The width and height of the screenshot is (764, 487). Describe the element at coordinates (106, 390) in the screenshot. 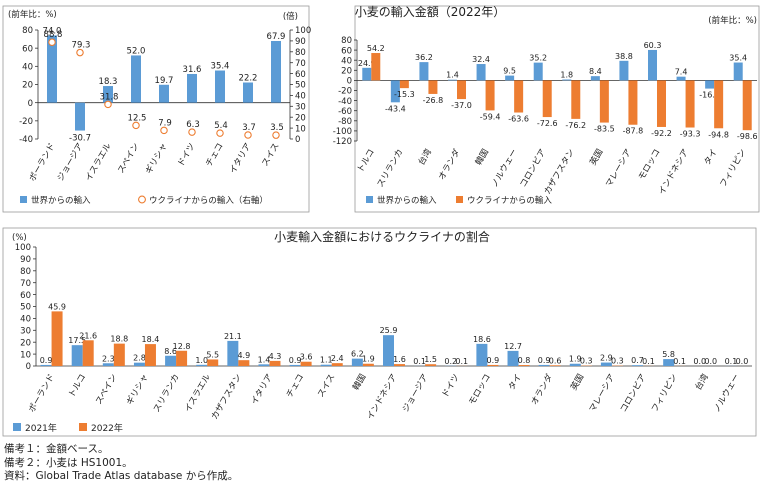

I see `chart3-category-label: スペイン` at that location.